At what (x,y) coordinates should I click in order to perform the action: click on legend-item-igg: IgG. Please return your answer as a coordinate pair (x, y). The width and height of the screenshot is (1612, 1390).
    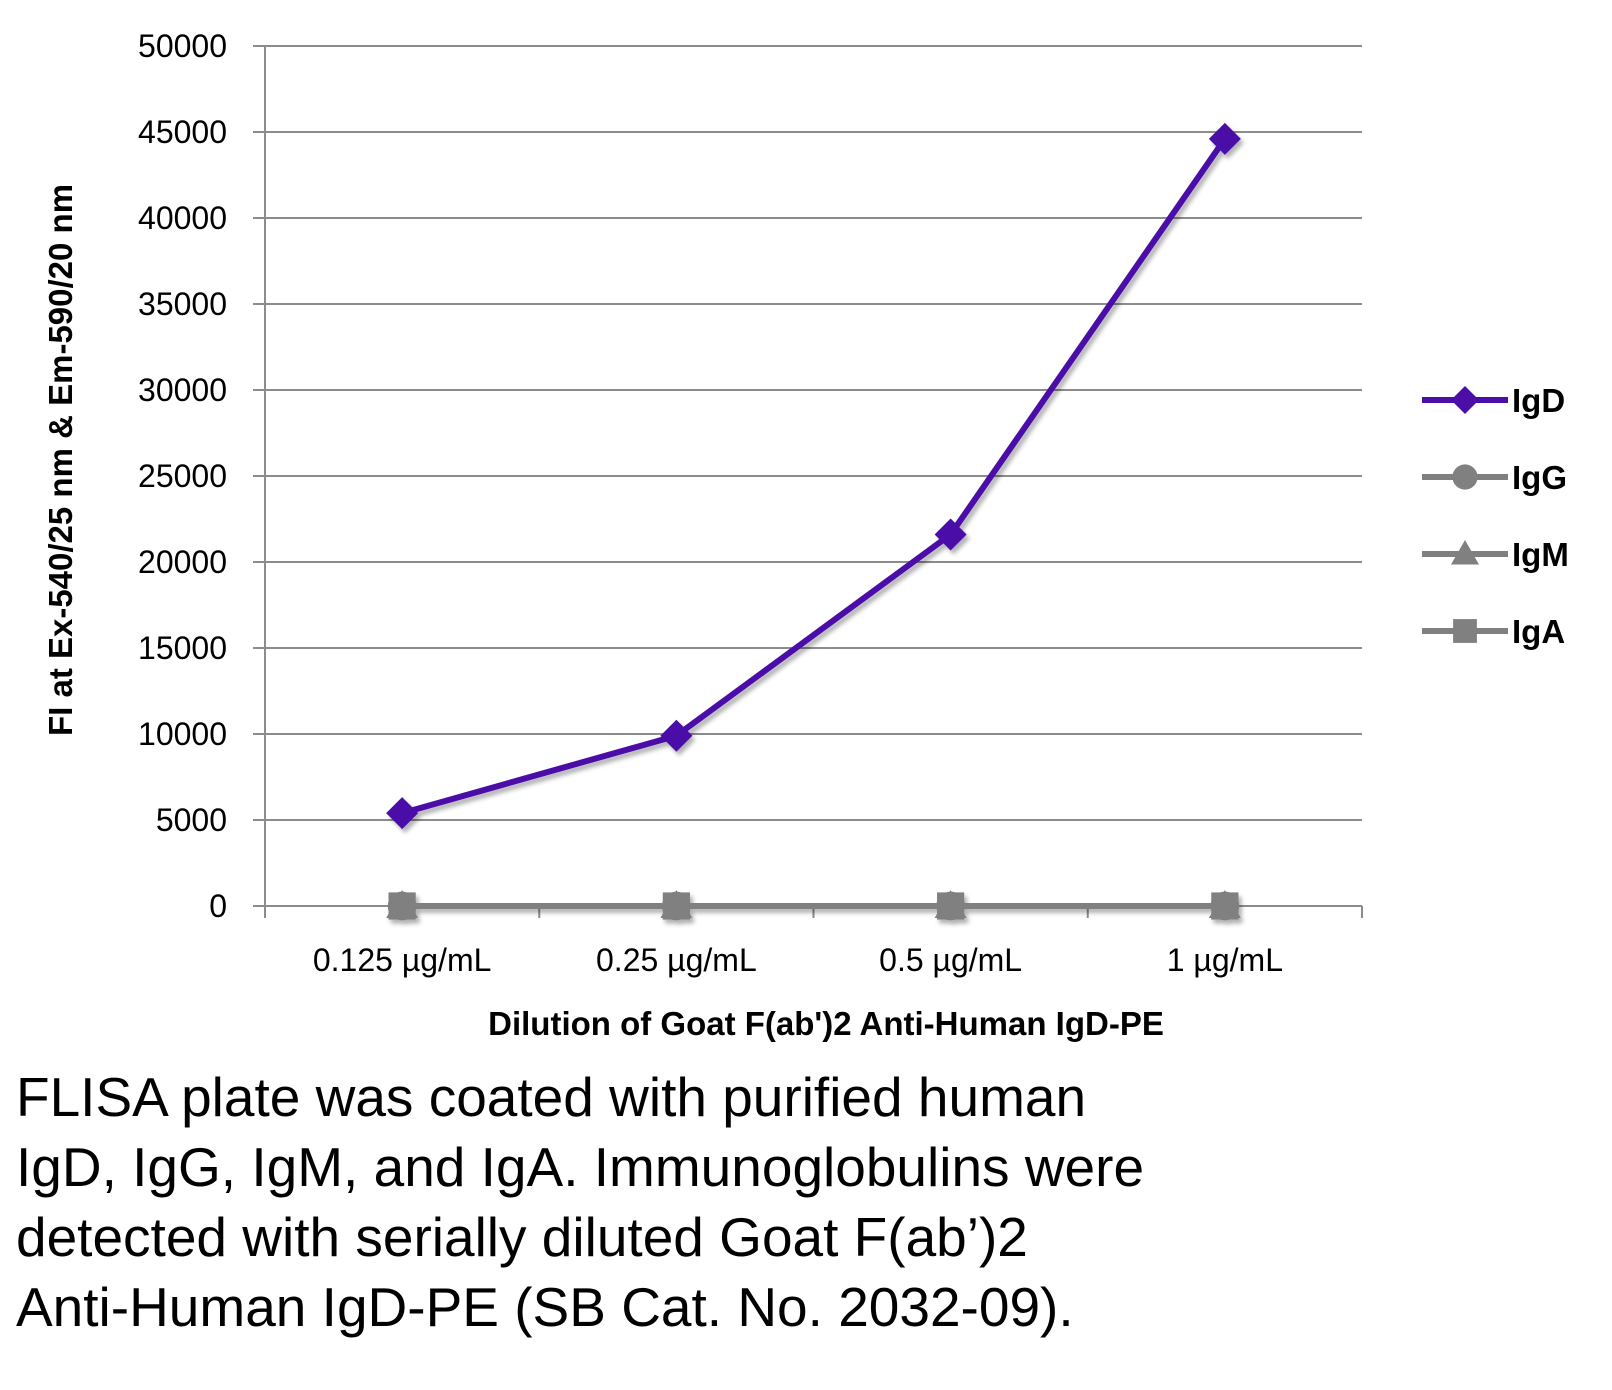
    Looking at the image, I should click on (1494, 477).